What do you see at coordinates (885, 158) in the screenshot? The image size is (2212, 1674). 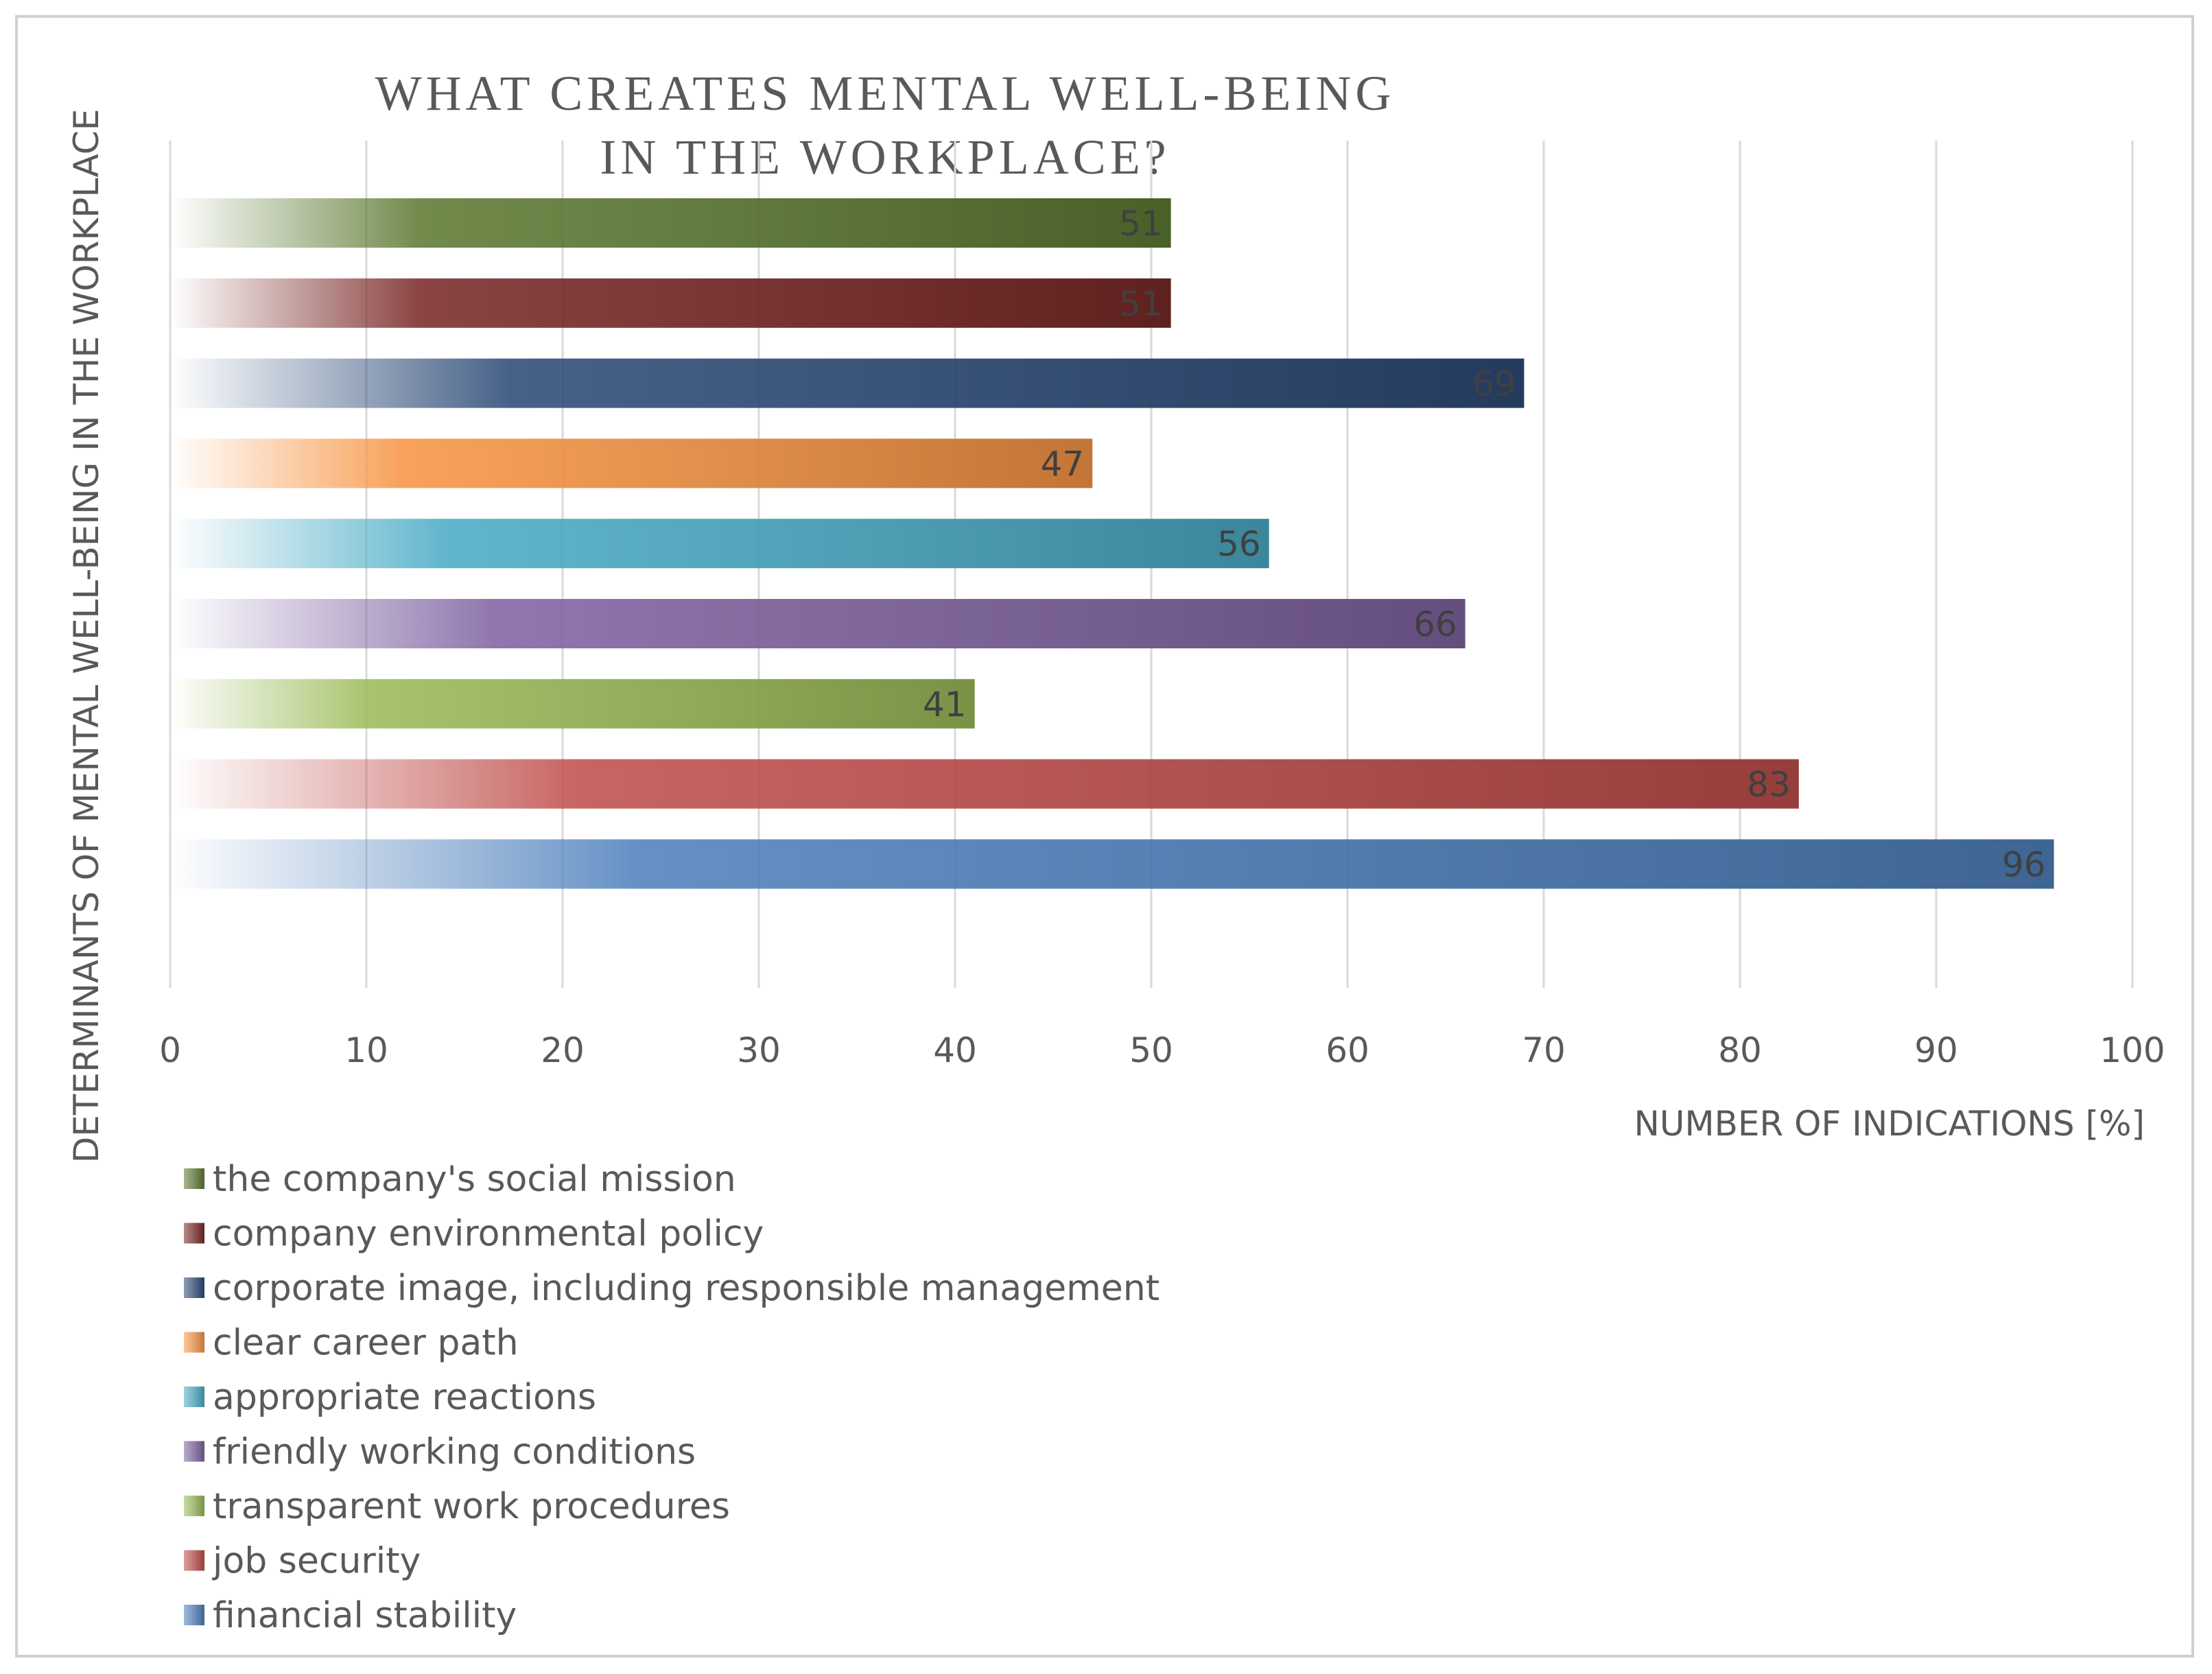 I see `chart-title-line-2: IN THE WORKPLACE?` at bounding box center [885, 158].